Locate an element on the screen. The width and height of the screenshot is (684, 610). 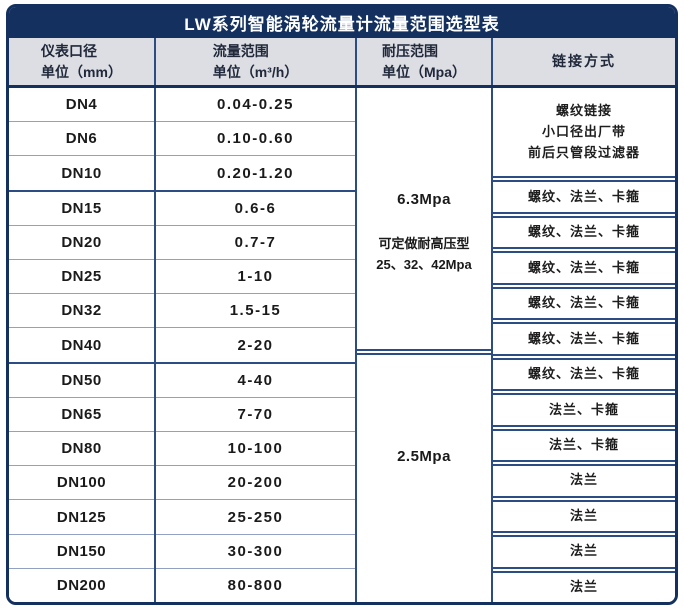
header-line: 单位（m³/h） is located at coordinates (255, 71).